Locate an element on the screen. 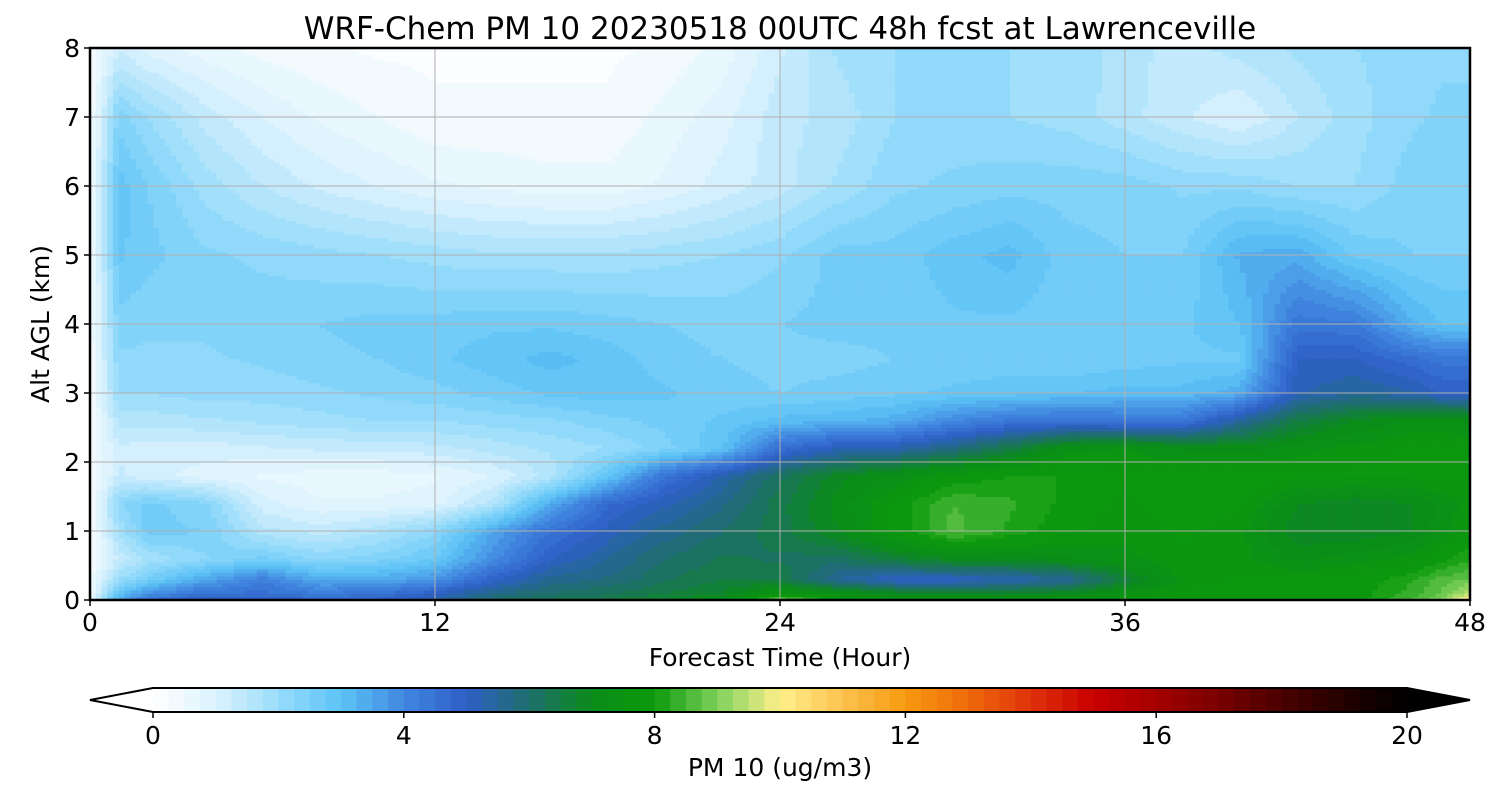 This screenshot has width=1500, height=800. x-tick-label: 48 is located at coordinates (1470, 622).